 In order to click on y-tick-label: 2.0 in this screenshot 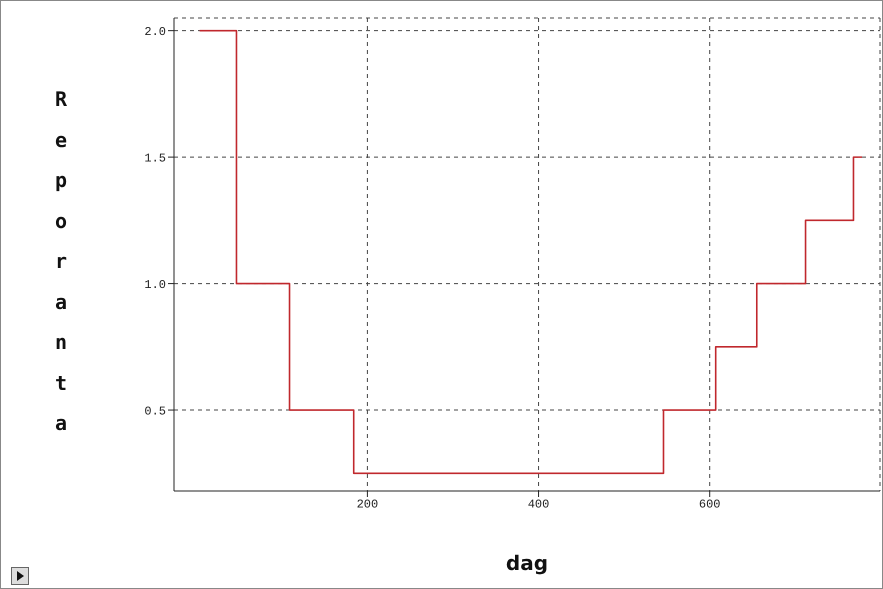, I will do `click(155, 31)`.